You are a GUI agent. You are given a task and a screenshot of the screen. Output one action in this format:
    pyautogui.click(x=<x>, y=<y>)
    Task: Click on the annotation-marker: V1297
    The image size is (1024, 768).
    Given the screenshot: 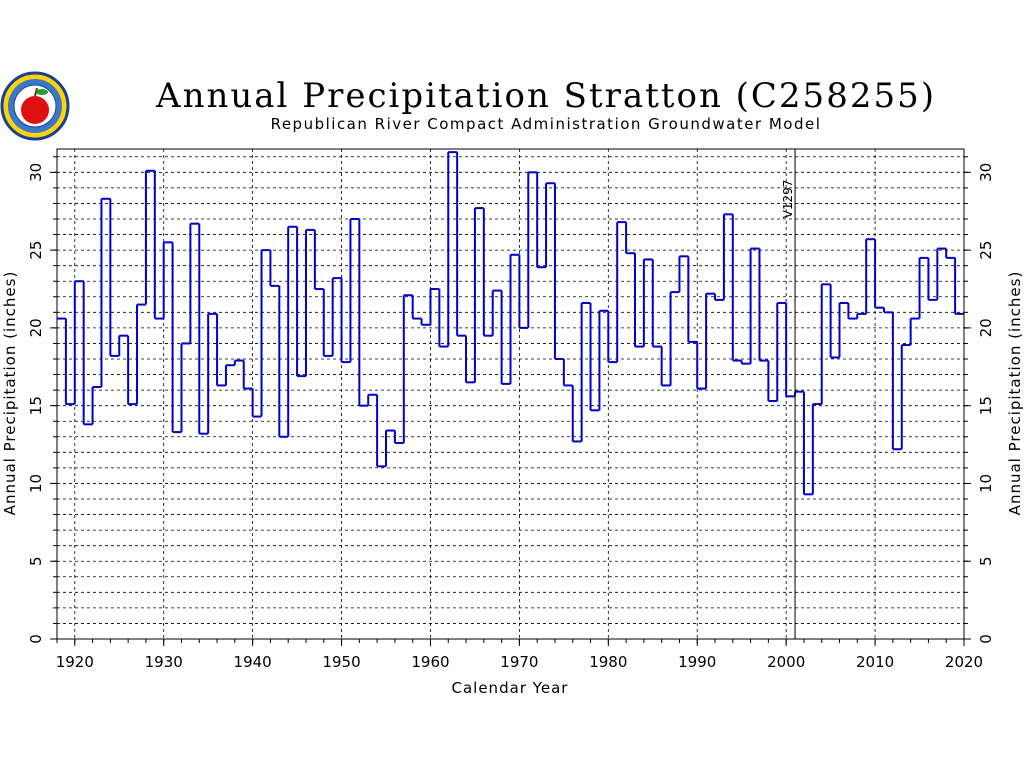 What is the action you would take?
    pyautogui.click(x=788, y=394)
    